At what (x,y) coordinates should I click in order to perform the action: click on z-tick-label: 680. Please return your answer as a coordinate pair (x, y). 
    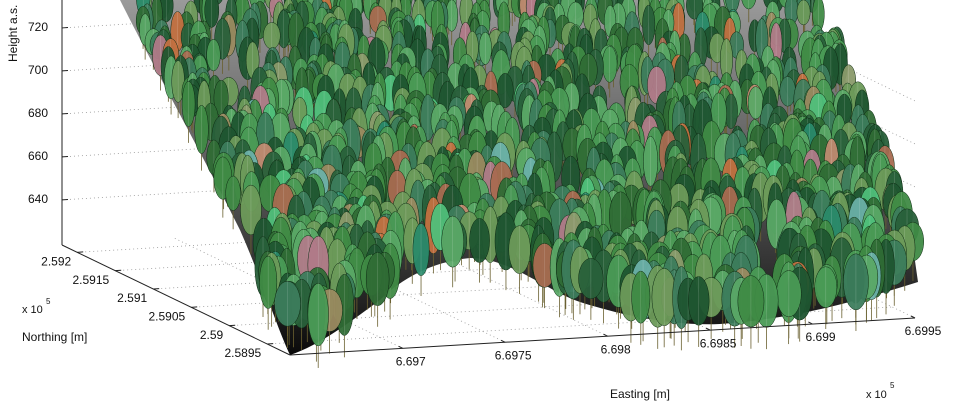
    Looking at the image, I should click on (38, 113).